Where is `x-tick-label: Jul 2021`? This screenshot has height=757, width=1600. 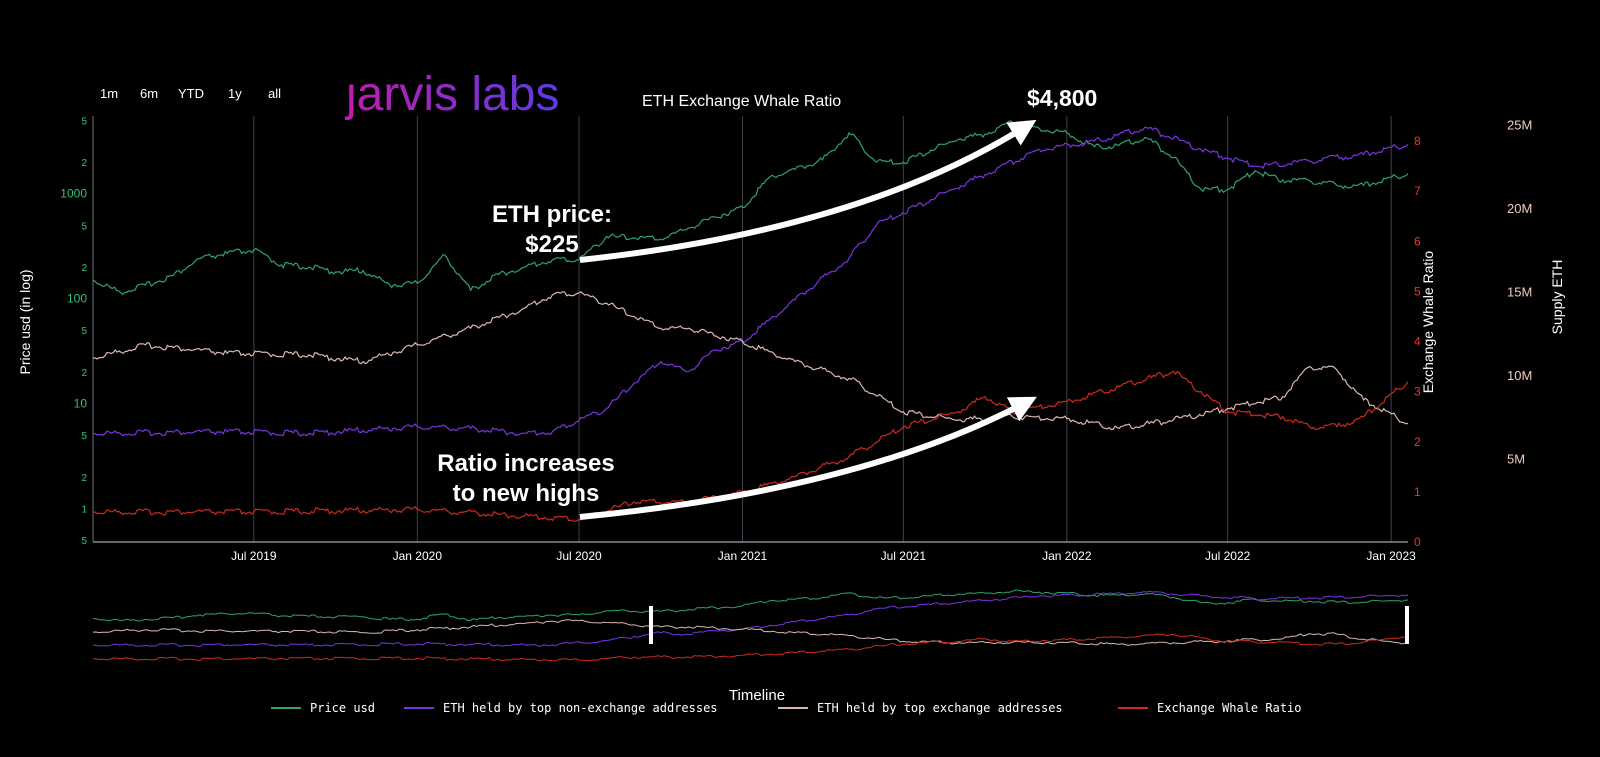
x-tick-label: Jul 2021 is located at coordinates (904, 556).